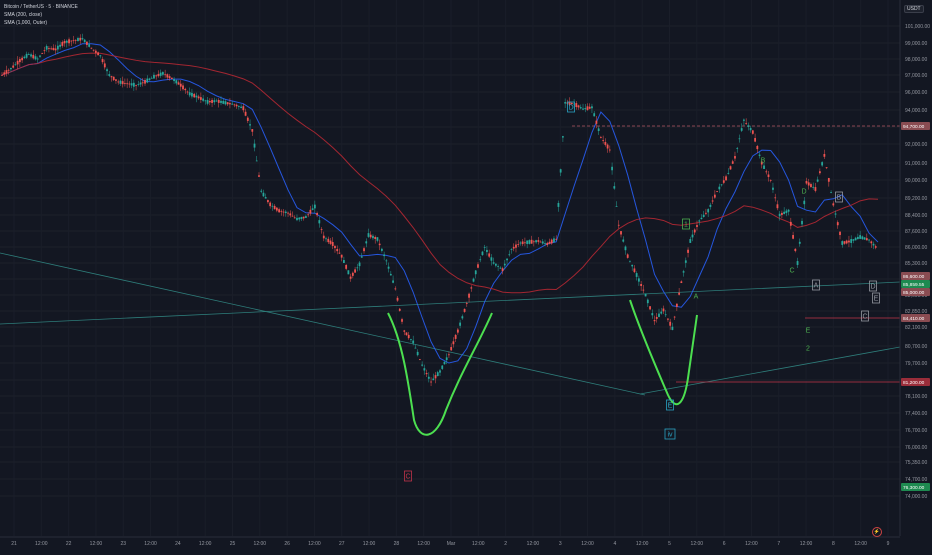 The image size is (932, 555). Describe the element at coordinates (770, 370) in the screenshot. I see `trendline-rising` at that location.